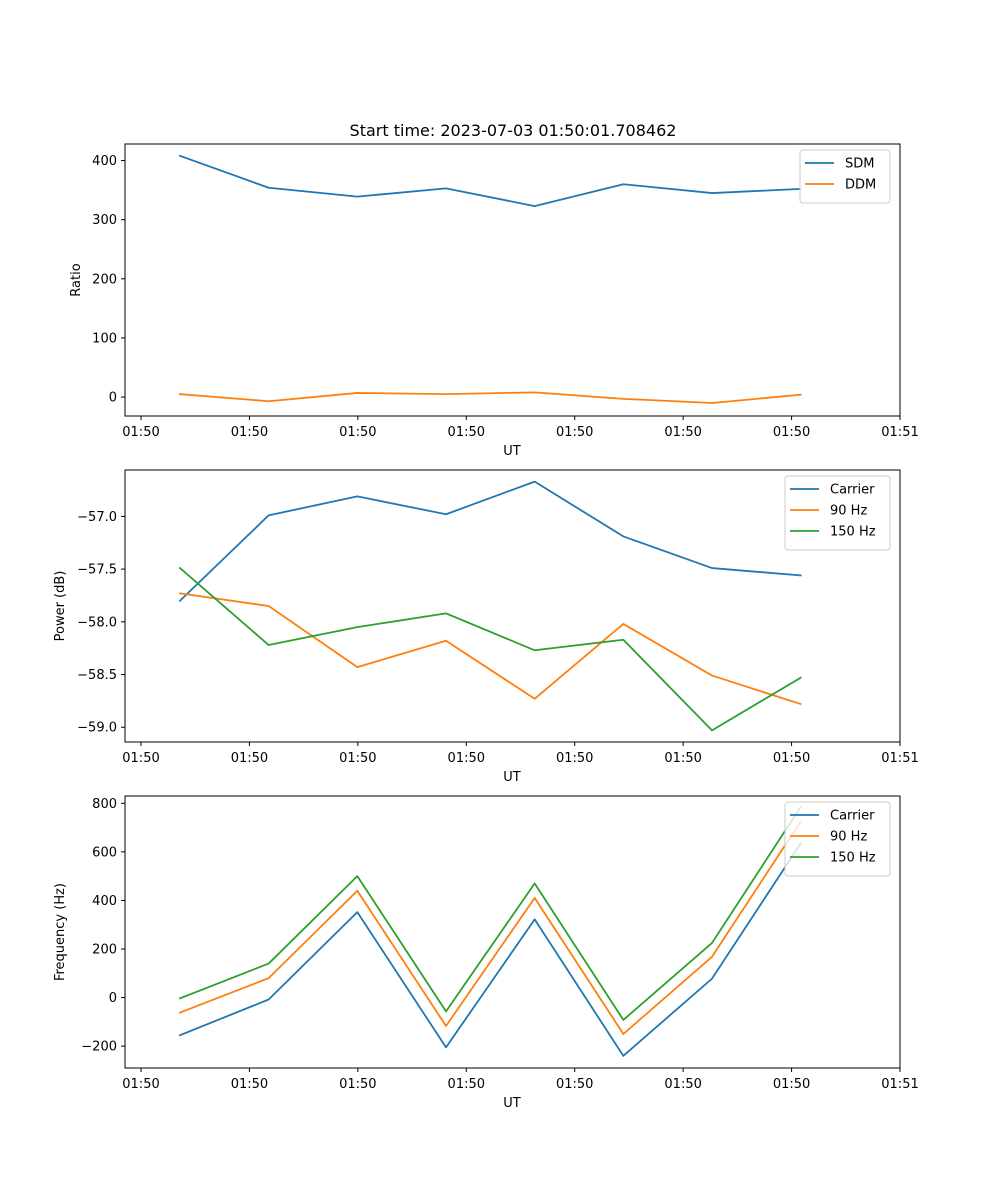 The image size is (1000, 1200). Describe the element at coordinates (104, 852) in the screenshot. I see `y-tick-label: 600` at that location.